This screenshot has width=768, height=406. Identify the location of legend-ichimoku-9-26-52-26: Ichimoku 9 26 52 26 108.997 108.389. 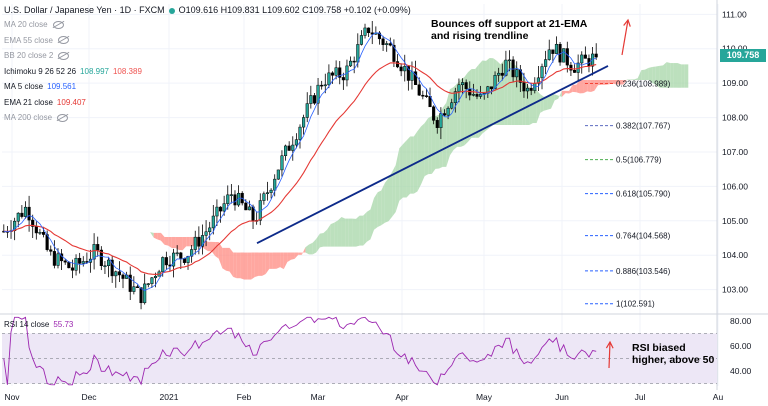
(73, 71).